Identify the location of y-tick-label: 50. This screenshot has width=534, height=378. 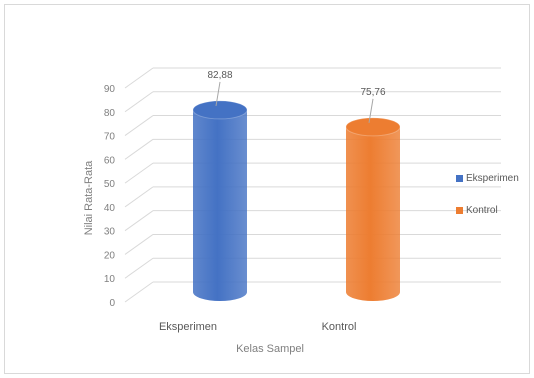
(110, 184).